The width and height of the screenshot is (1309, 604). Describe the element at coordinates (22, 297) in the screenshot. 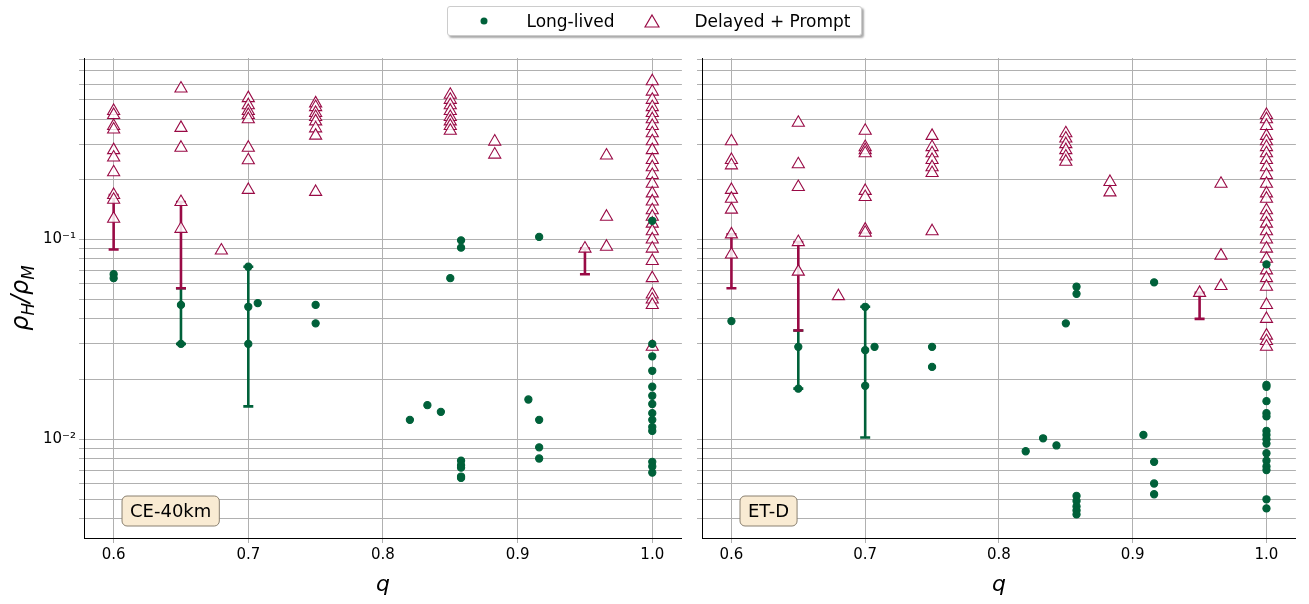

I see `y-axis-title: ρH/ρM` at that location.